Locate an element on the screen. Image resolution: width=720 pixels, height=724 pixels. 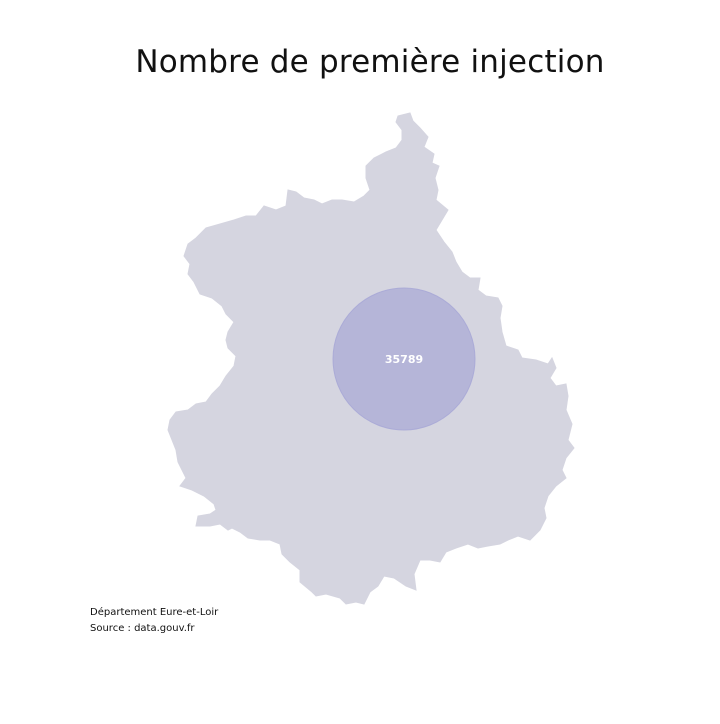
value-bubble is located at coordinates (404, 359).